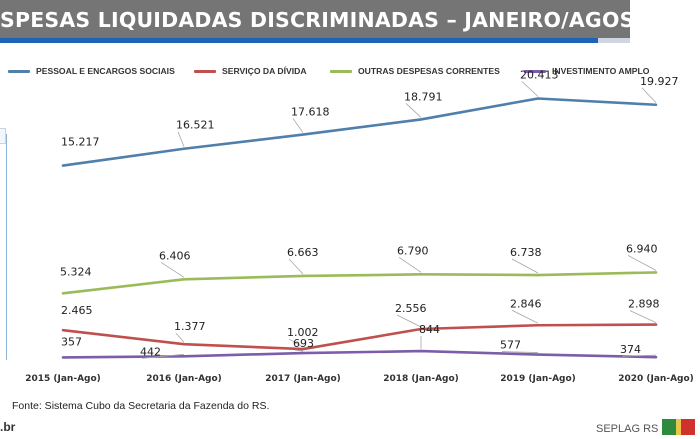  What do you see at coordinates (19, 71) in the screenshot?
I see `legend-swatch-pessoal` at bounding box center [19, 71].